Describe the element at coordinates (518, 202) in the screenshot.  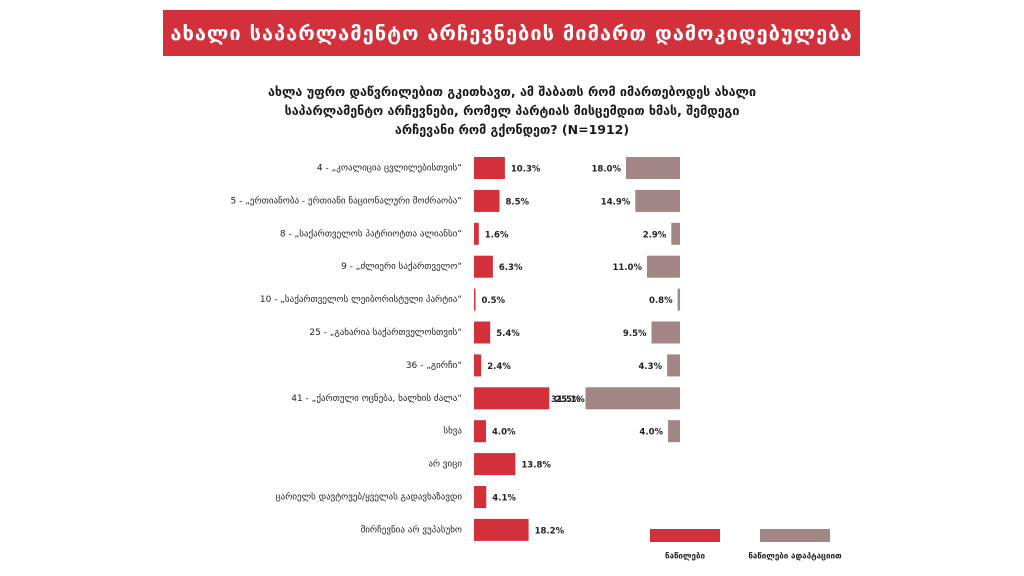
I see `value-label: 8.5%` at that location.